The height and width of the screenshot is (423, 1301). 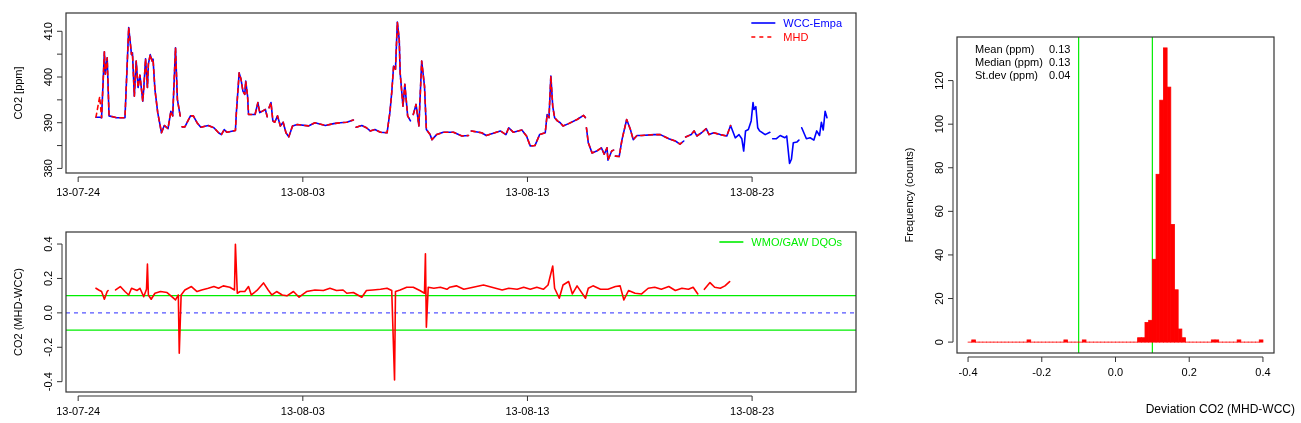 What do you see at coordinates (18, 93) in the screenshot?
I see `y-axis-title: CO2 [ppm]` at bounding box center [18, 93].